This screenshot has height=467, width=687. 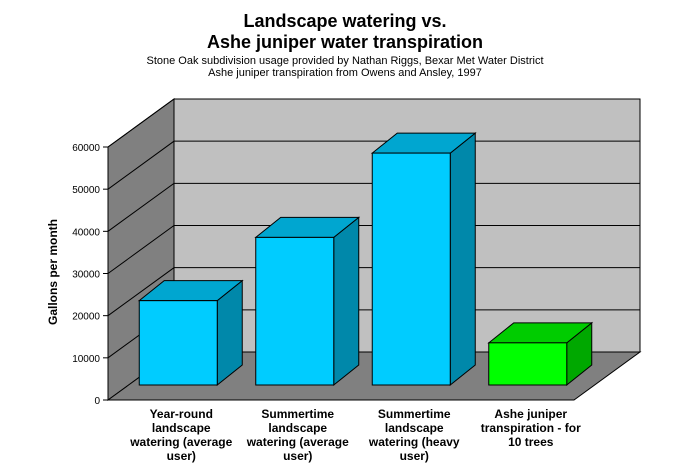 What do you see at coordinates (86, 190) in the screenshot?
I see `y-tick-label: 50000` at bounding box center [86, 190].